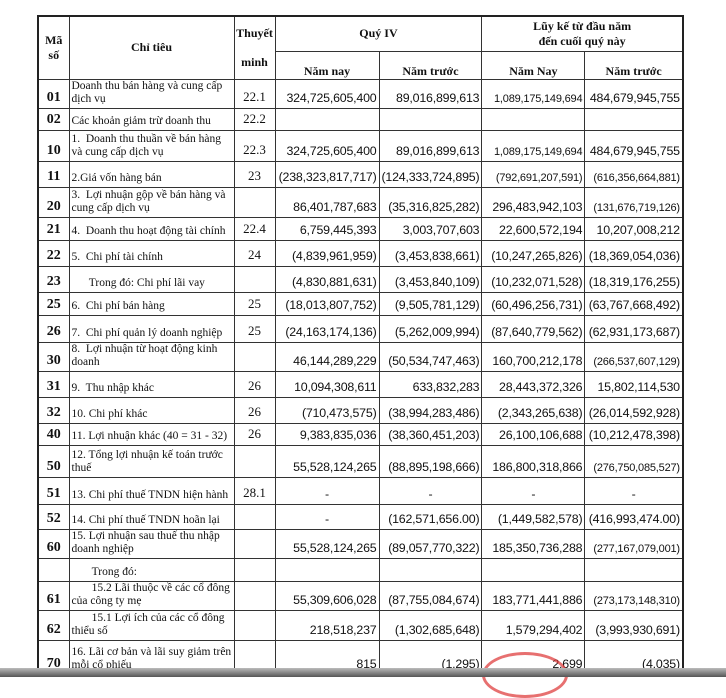 The image size is (726, 698). What do you see at coordinates (533, 174) in the screenshot?
I see `row-y-this: (792,691,207,591)` at bounding box center [533, 174].